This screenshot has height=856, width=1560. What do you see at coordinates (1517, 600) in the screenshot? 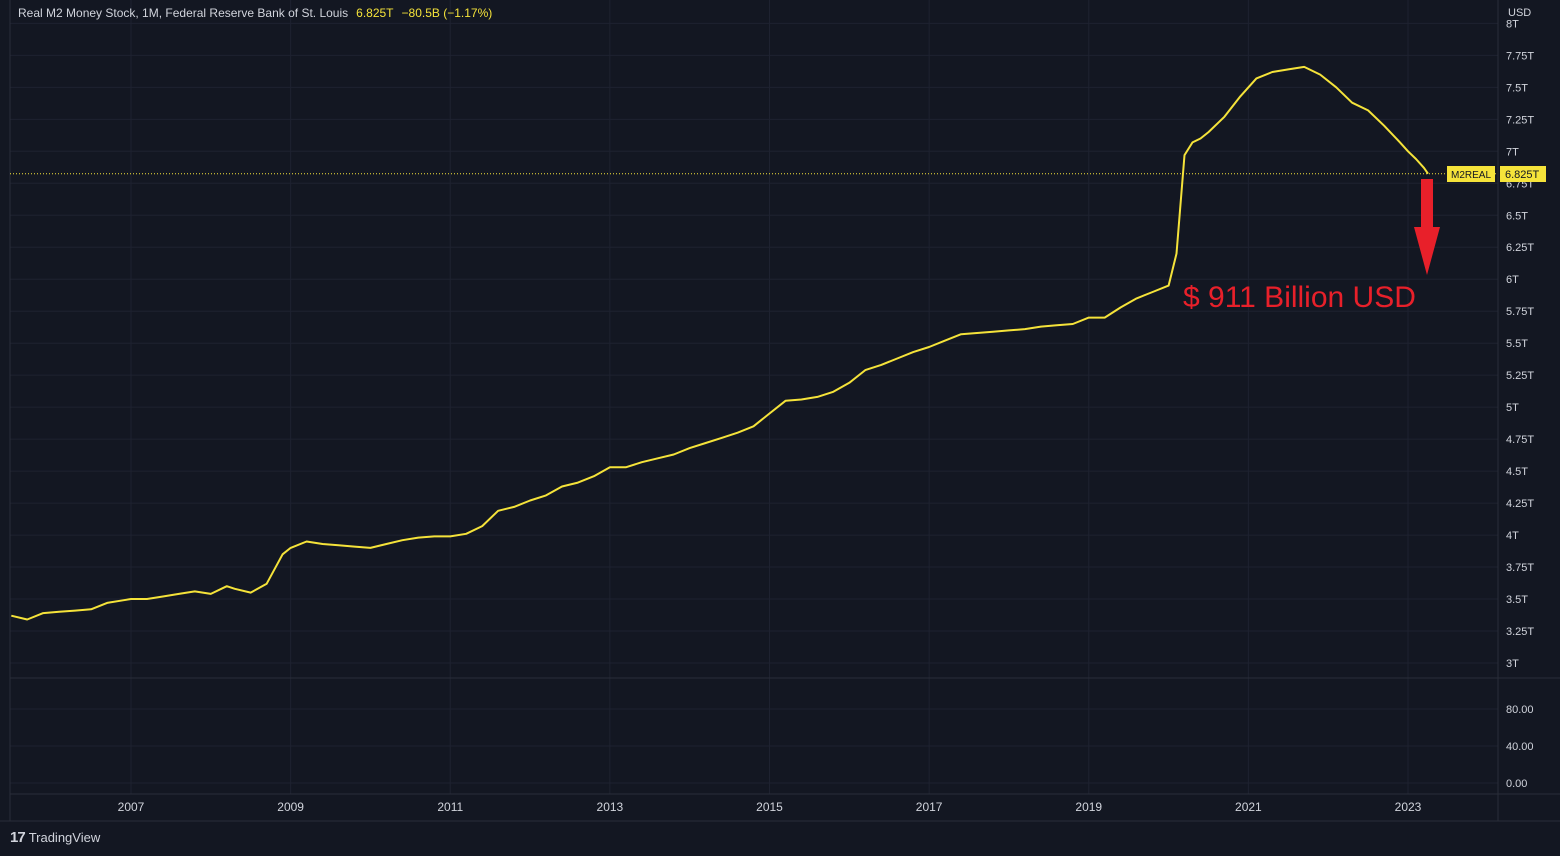
I see `y-tick-label: 3.5T` at bounding box center [1517, 600].